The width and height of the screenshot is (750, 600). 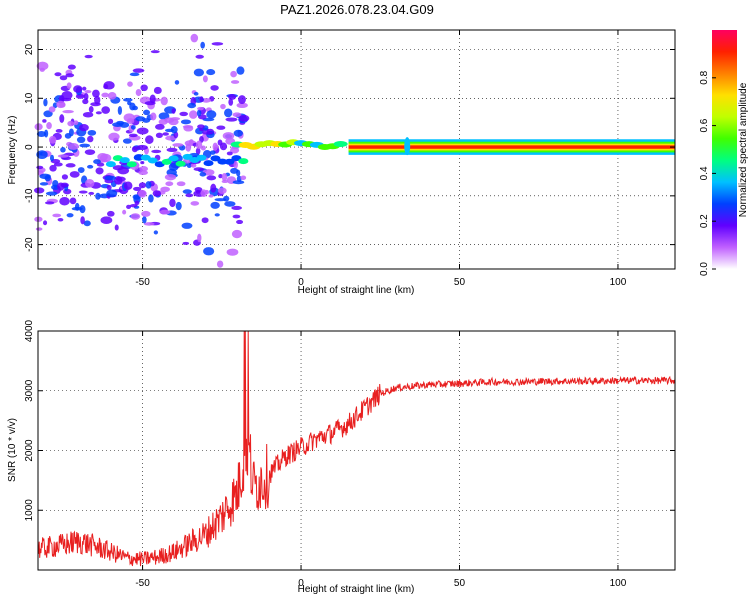 I want to click on x-tick-label: 50, so click(x=460, y=583).